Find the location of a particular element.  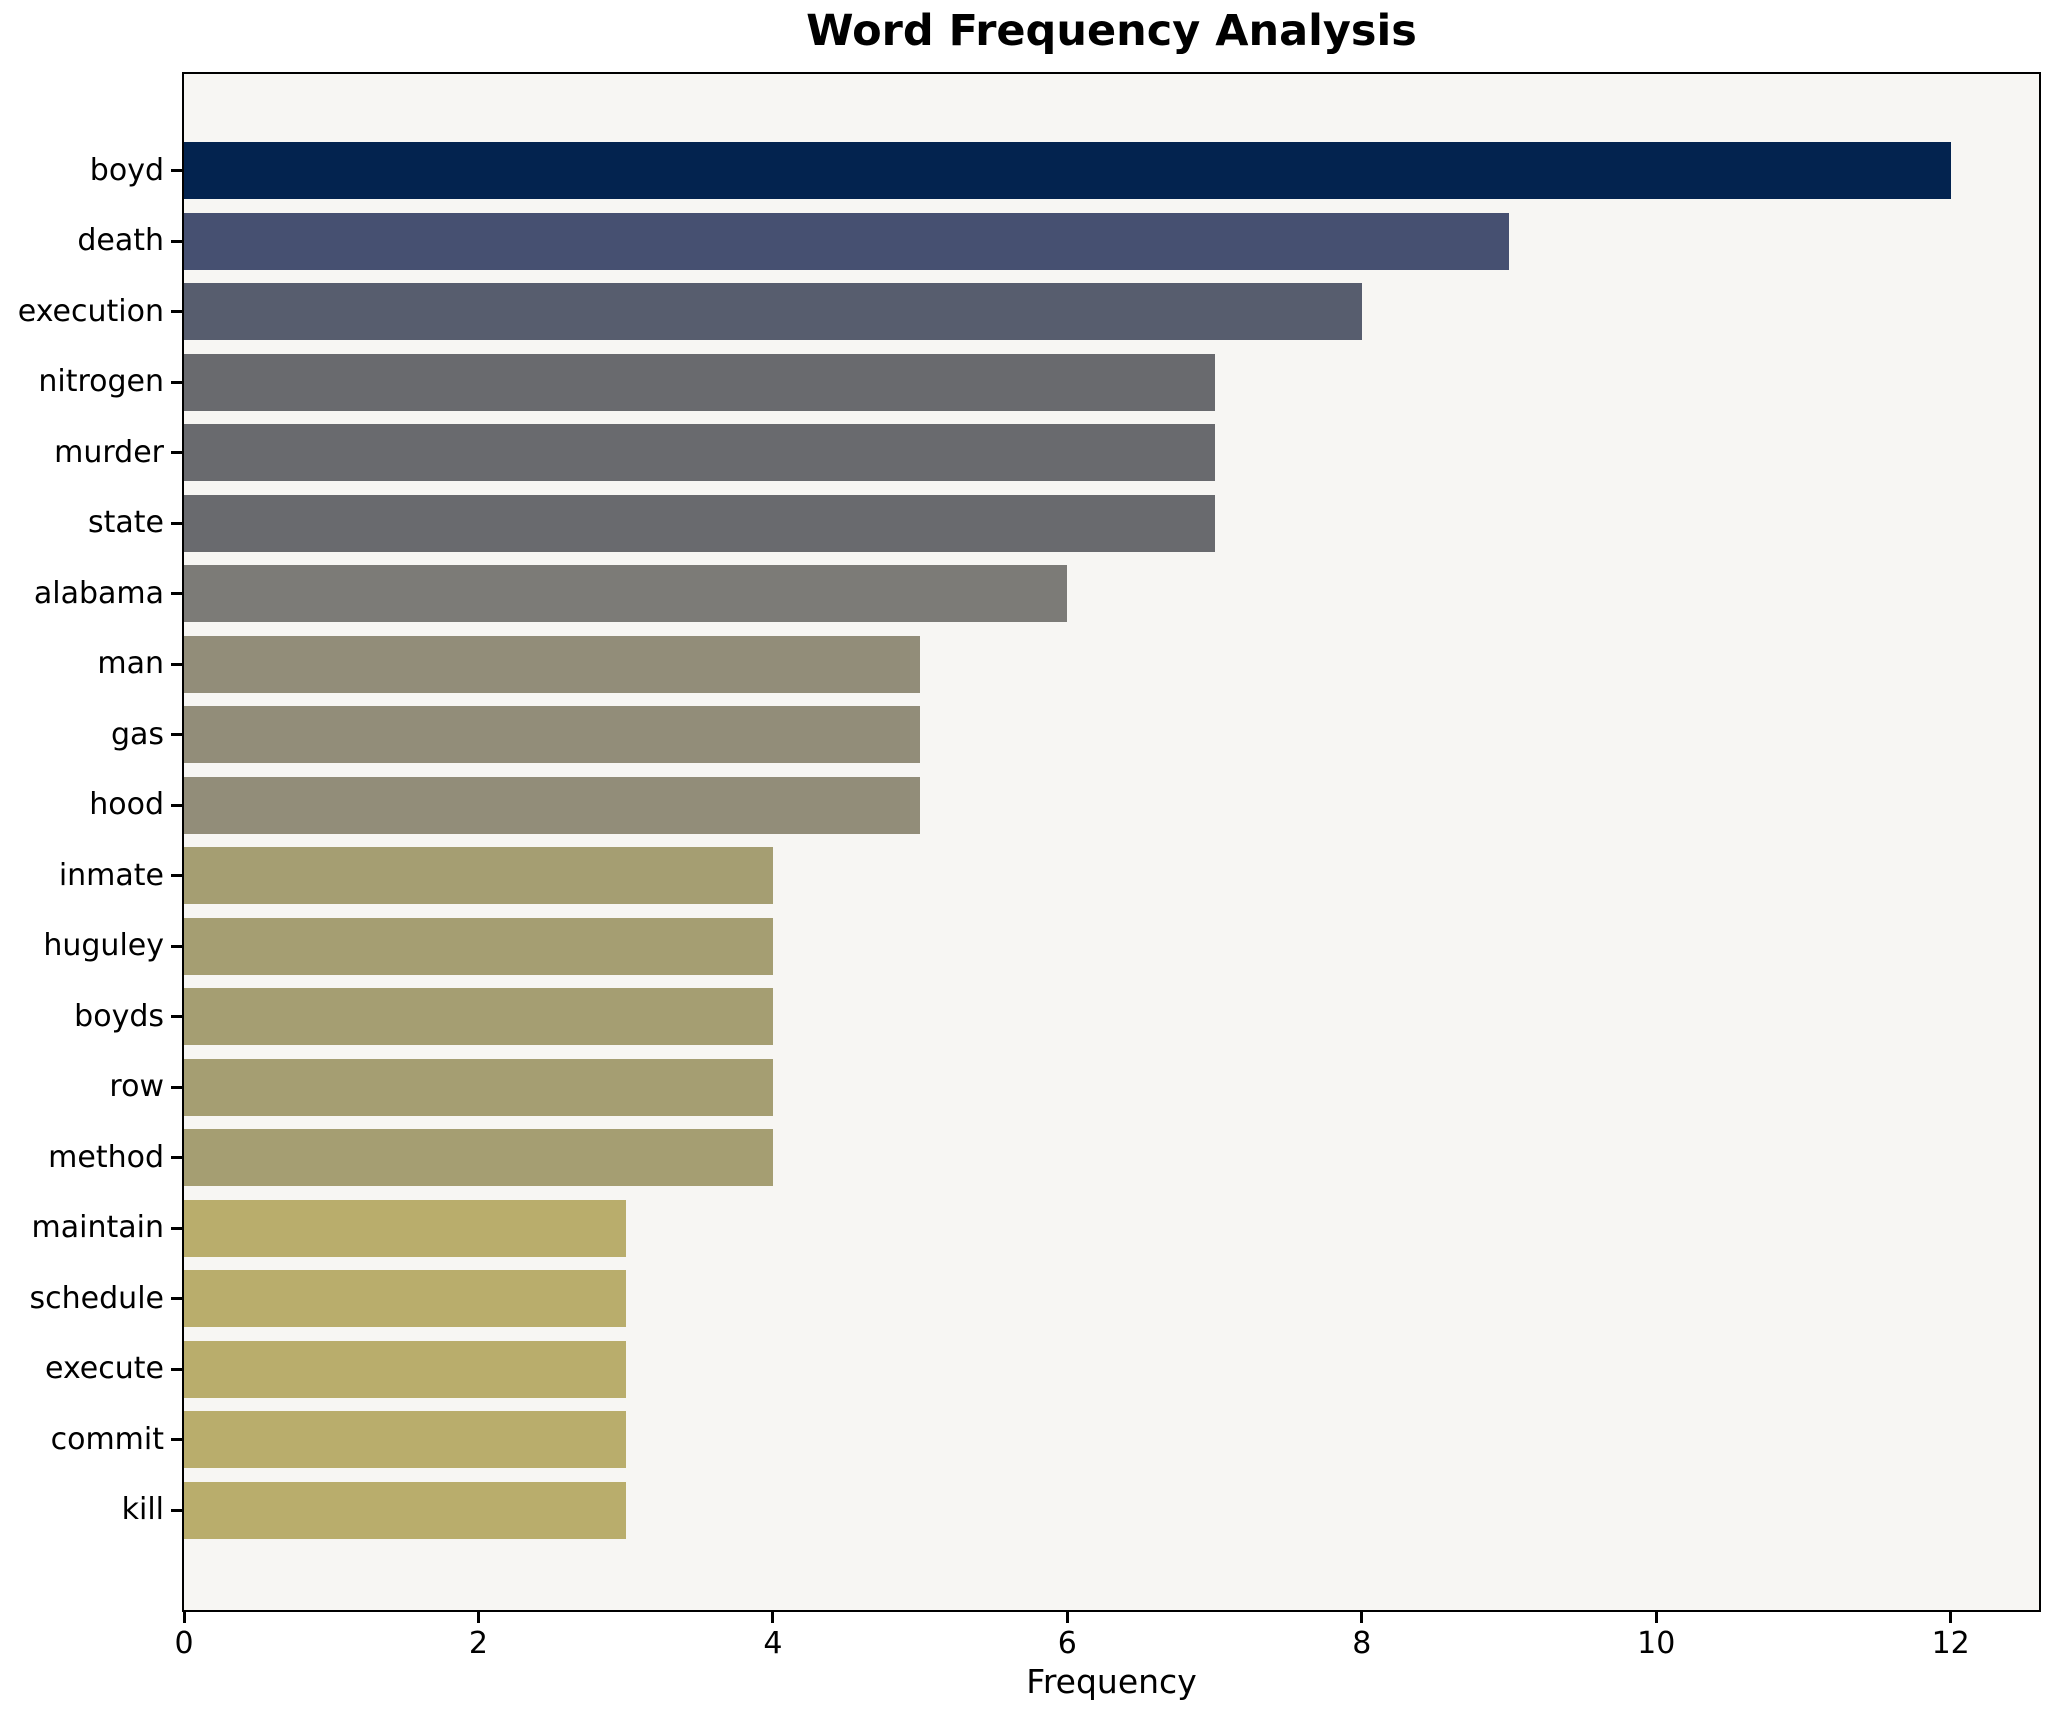

bar-commit is located at coordinates (405, 1440).